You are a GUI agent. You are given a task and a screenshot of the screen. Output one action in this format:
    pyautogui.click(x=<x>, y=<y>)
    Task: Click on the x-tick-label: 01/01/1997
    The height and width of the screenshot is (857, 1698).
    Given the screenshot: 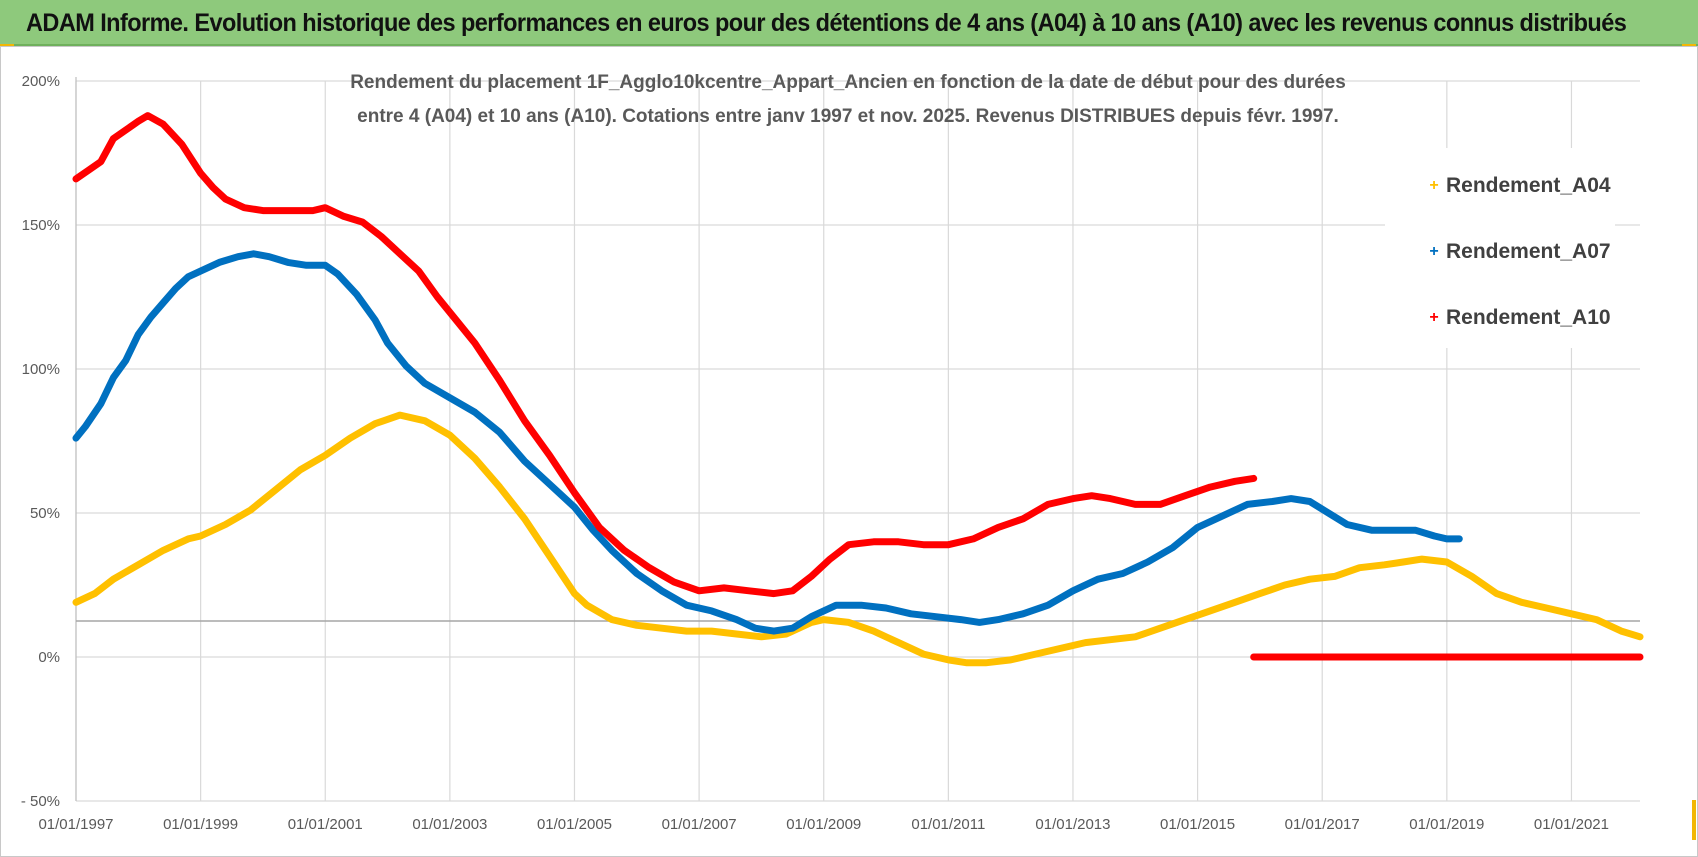 What is the action you would take?
    pyautogui.click(x=75, y=824)
    